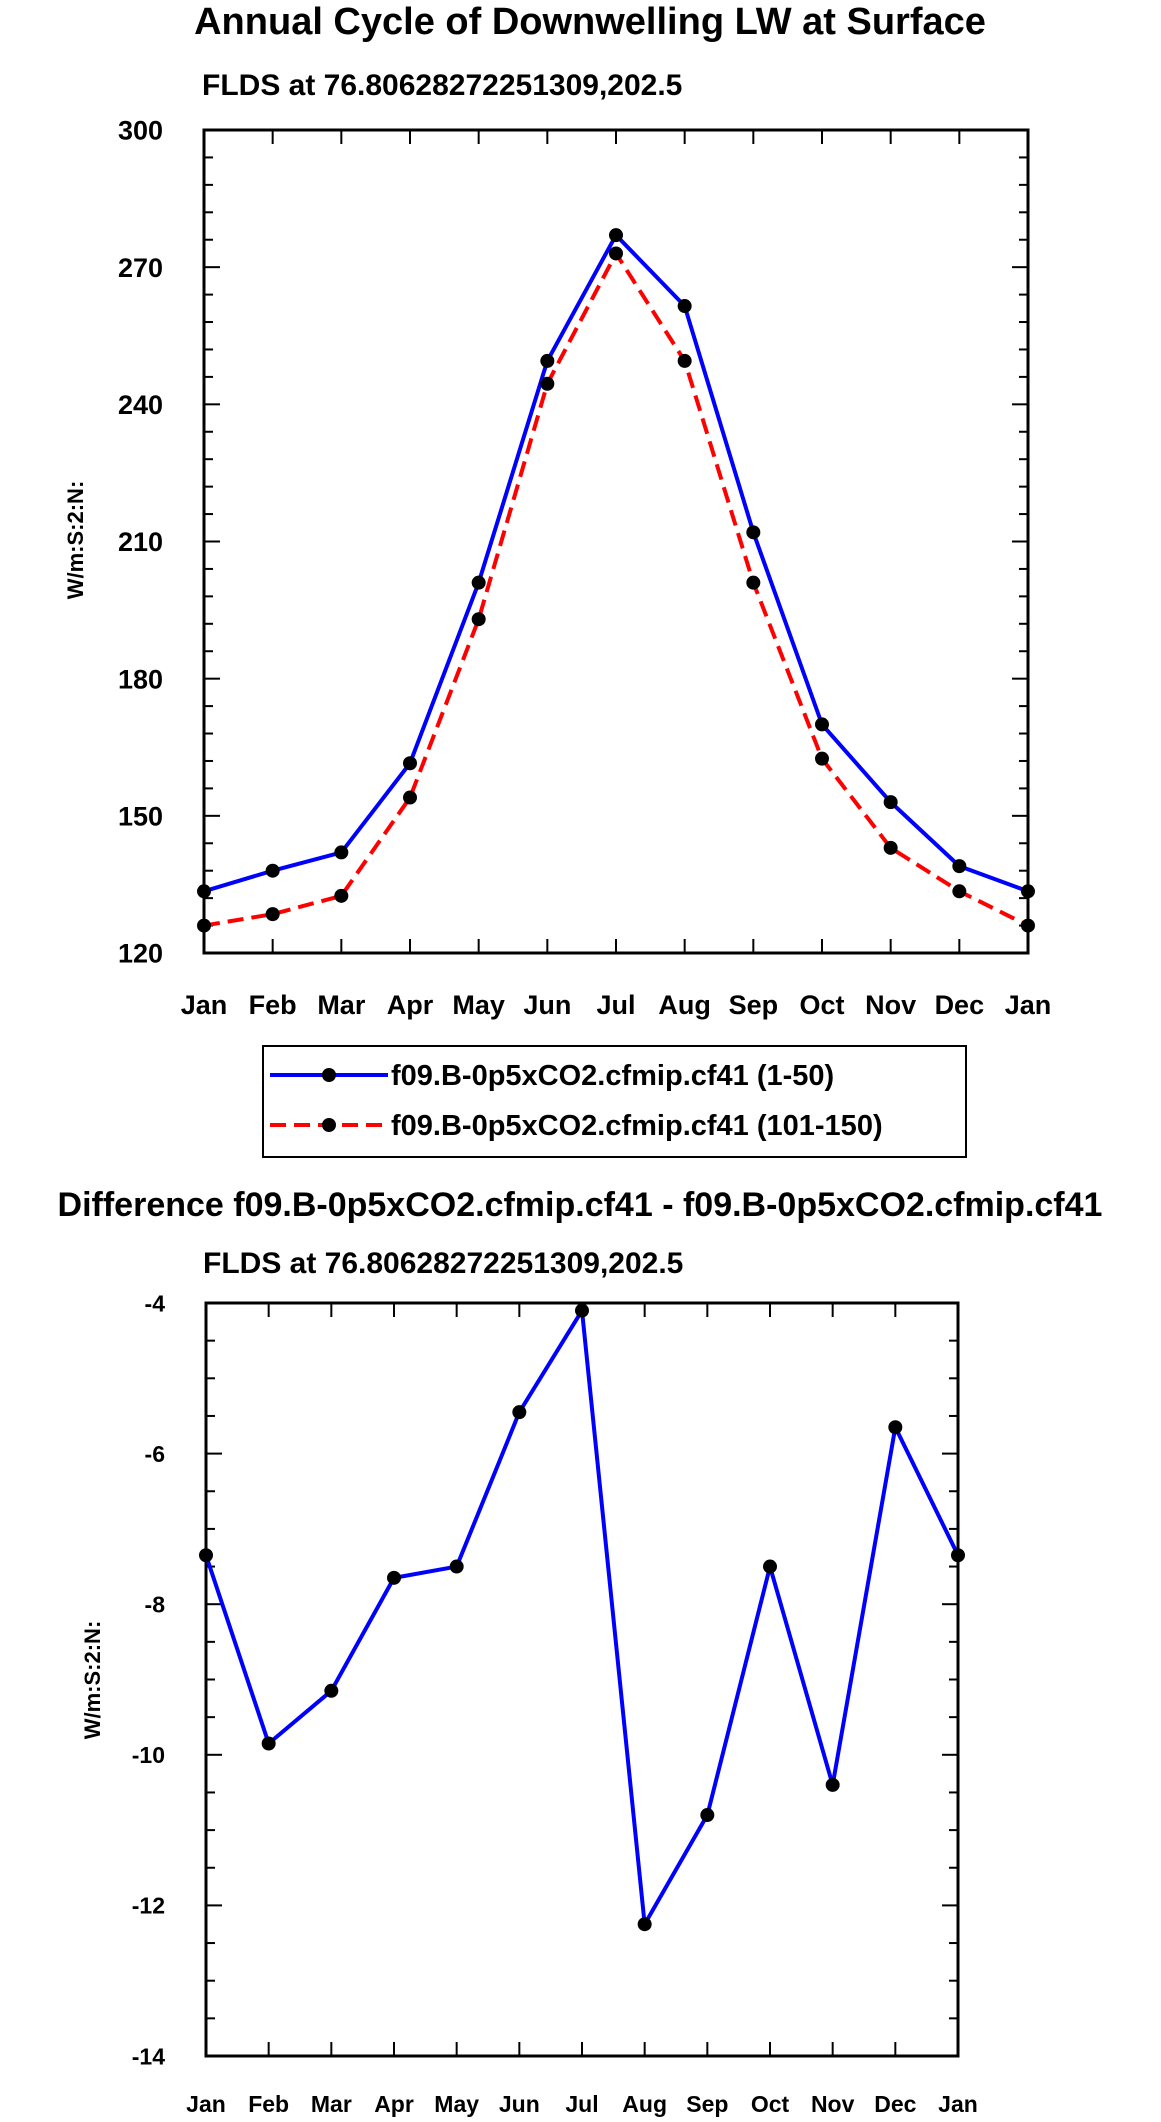 Image resolution: width=1161 pixels, height=2122 pixels. Describe the element at coordinates (148, 1906) in the screenshot. I see `y-tick-label: -12` at that location.